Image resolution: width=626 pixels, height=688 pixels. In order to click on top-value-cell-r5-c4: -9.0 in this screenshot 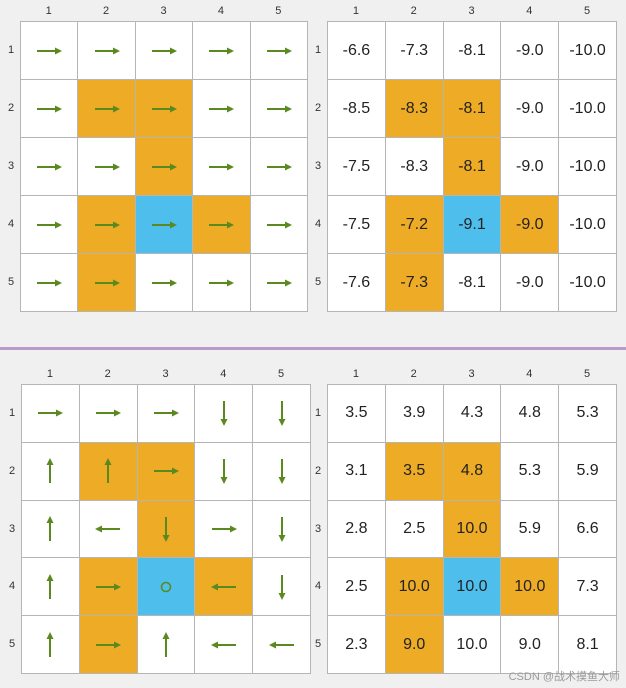, I will do `click(530, 283)`.